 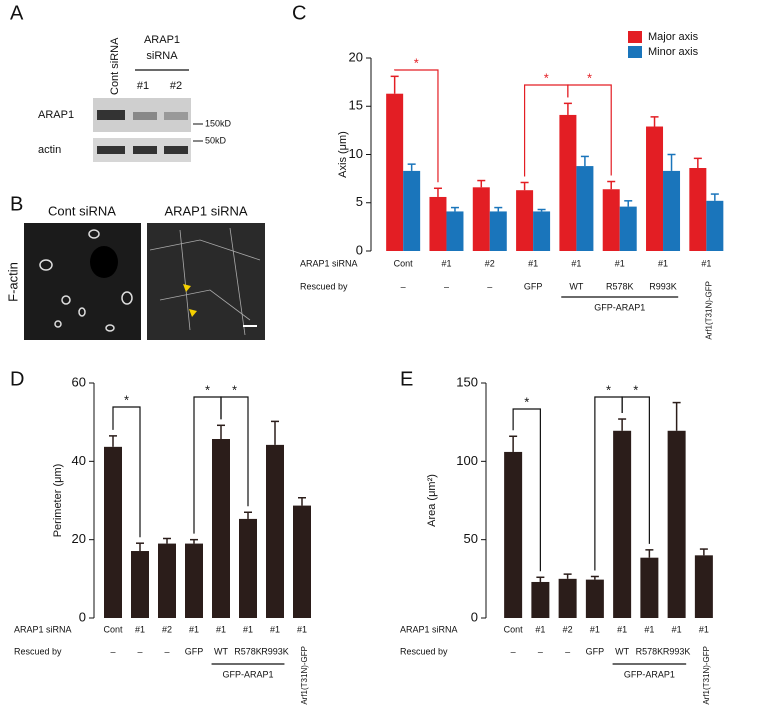 I want to click on panel-label: A, so click(x=17, y=13).